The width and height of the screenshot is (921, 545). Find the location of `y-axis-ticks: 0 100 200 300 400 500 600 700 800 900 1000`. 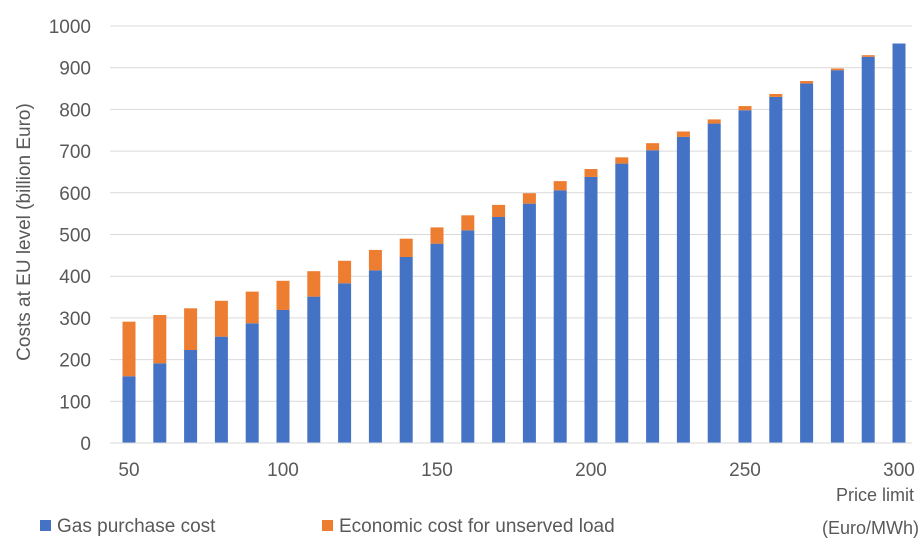

y-axis-ticks: 0 100 200 300 400 500 600 700 800 900 1000 is located at coordinates (70, 236).